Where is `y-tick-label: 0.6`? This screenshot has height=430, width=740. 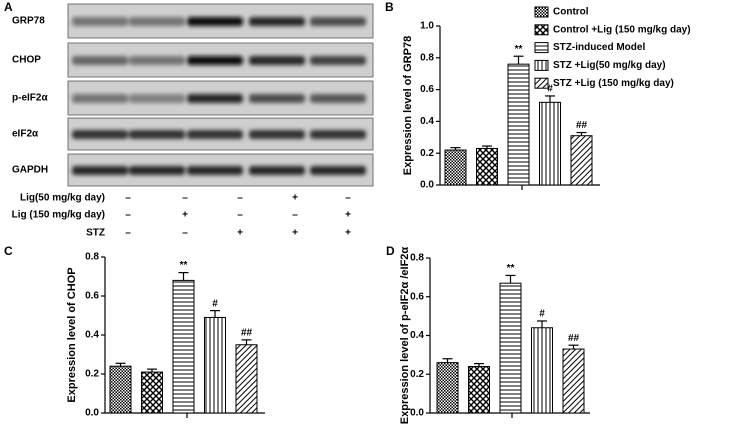
y-tick-label: 0.6 is located at coordinates (92, 296).